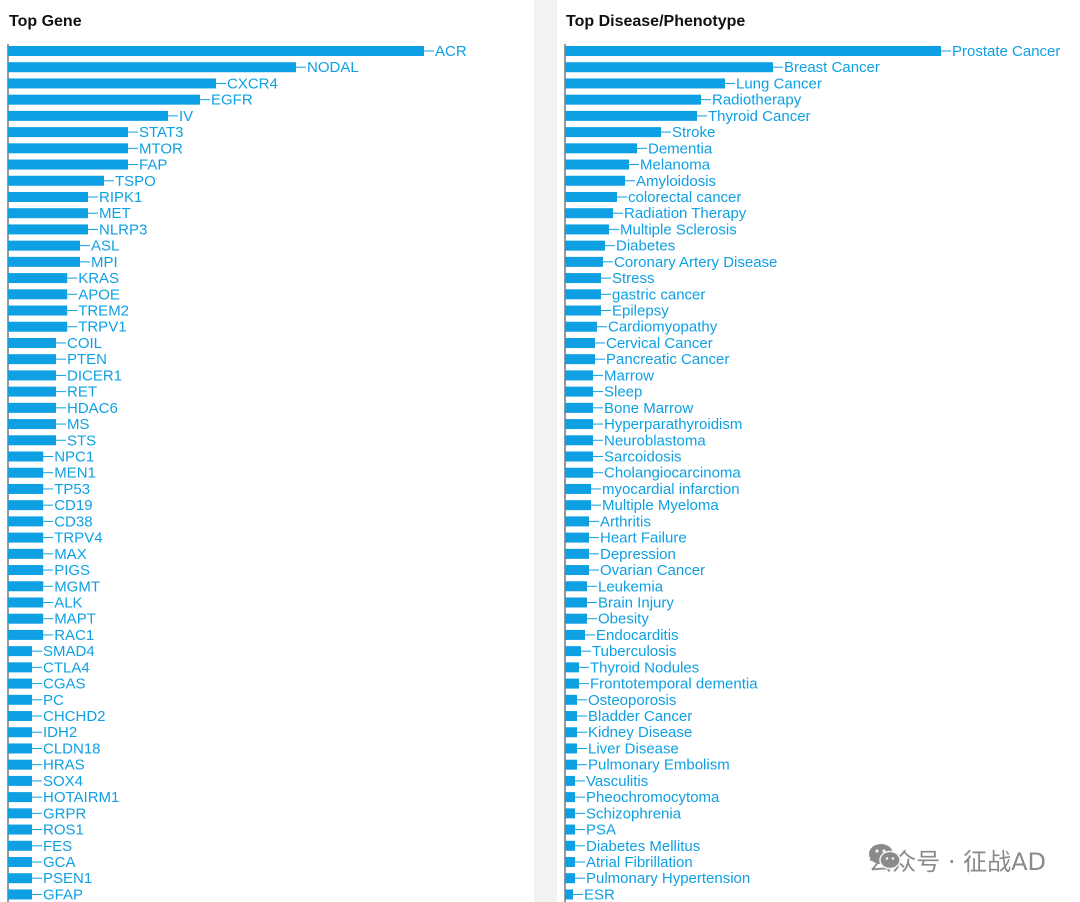  I want to click on category-label: Radiotherapy, so click(757, 100).